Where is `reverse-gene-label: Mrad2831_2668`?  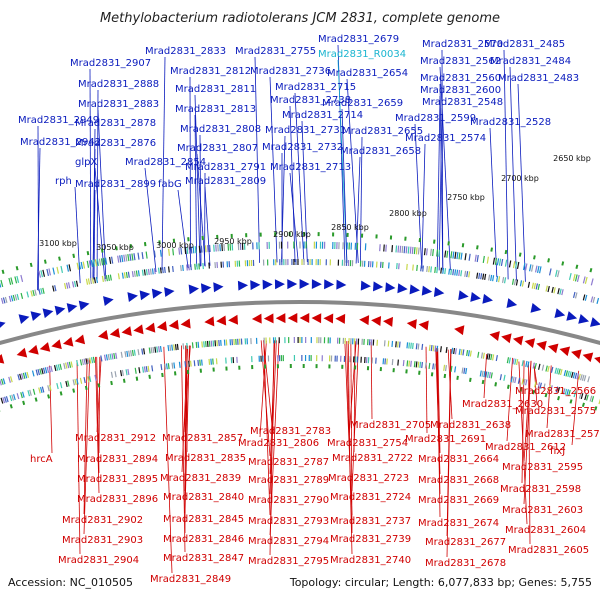
reverse-gene-label: Mrad2831_2668 is located at coordinates (458, 480).